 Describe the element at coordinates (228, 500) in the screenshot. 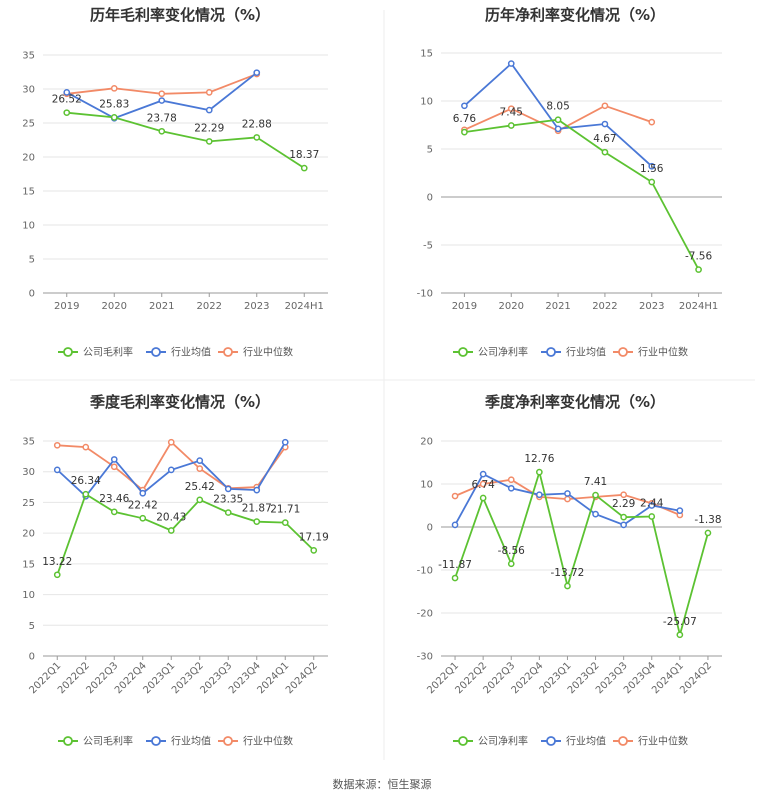

I see `data-label: 23.35` at that location.